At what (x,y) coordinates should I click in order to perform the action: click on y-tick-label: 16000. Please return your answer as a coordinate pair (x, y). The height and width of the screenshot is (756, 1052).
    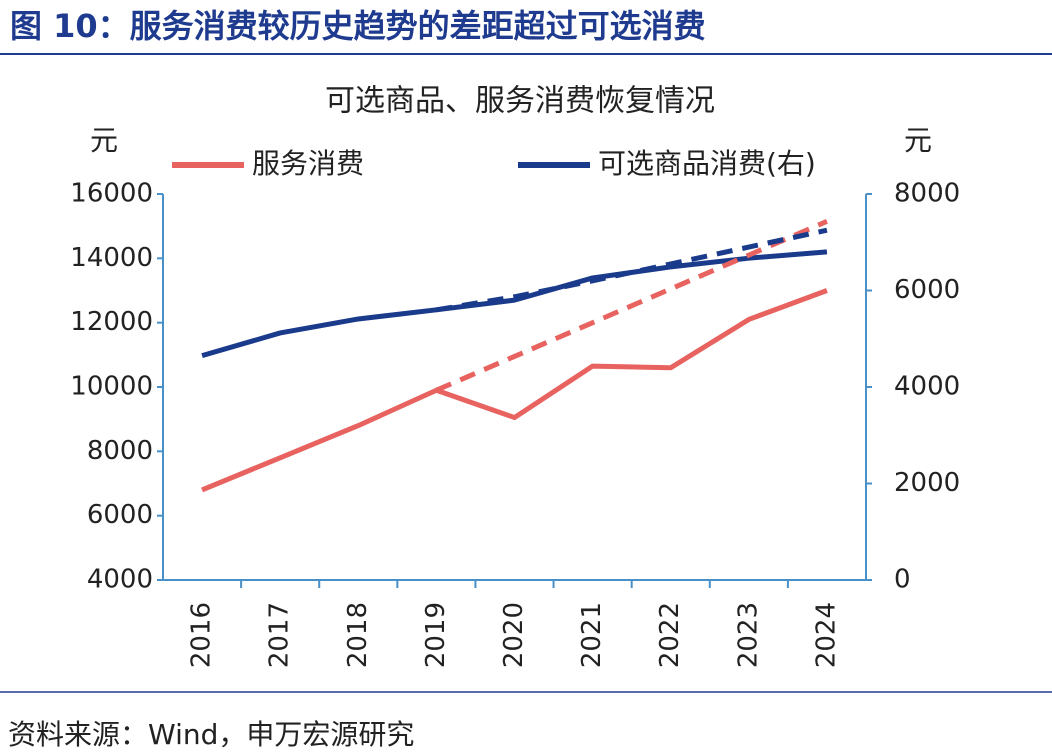
    Looking at the image, I should click on (111, 194).